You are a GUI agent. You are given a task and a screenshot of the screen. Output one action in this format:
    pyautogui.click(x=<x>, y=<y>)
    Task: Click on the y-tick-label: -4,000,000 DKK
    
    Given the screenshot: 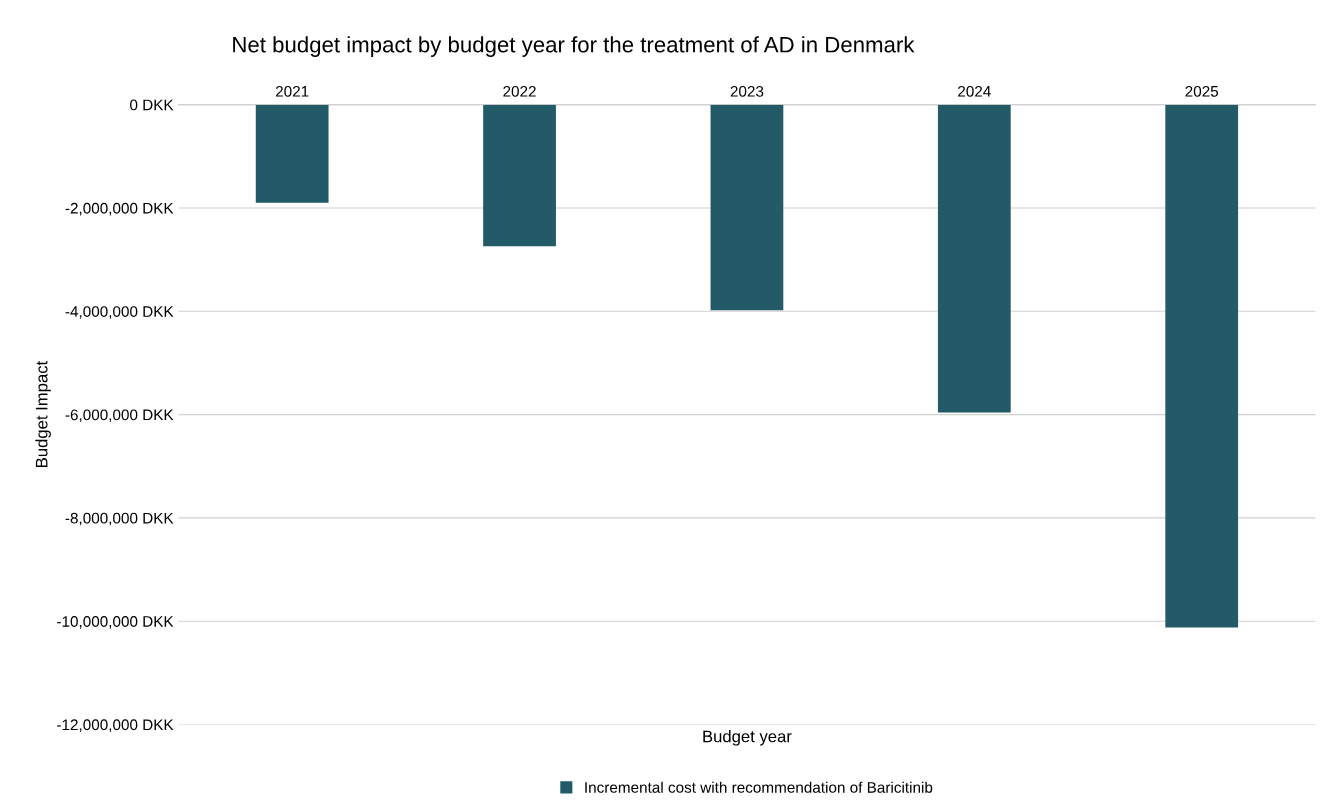 What is the action you would take?
    pyautogui.click(x=119, y=312)
    